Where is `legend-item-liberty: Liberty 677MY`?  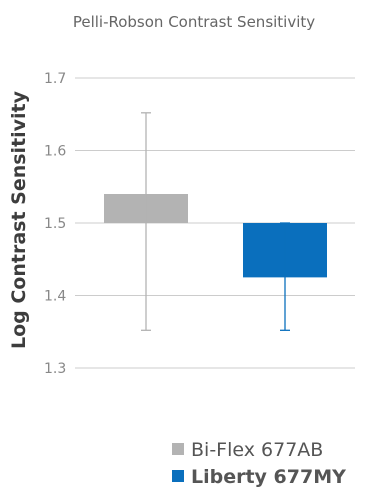
legend-item-liberty: Liberty 677MY is located at coordinates (259, 477).